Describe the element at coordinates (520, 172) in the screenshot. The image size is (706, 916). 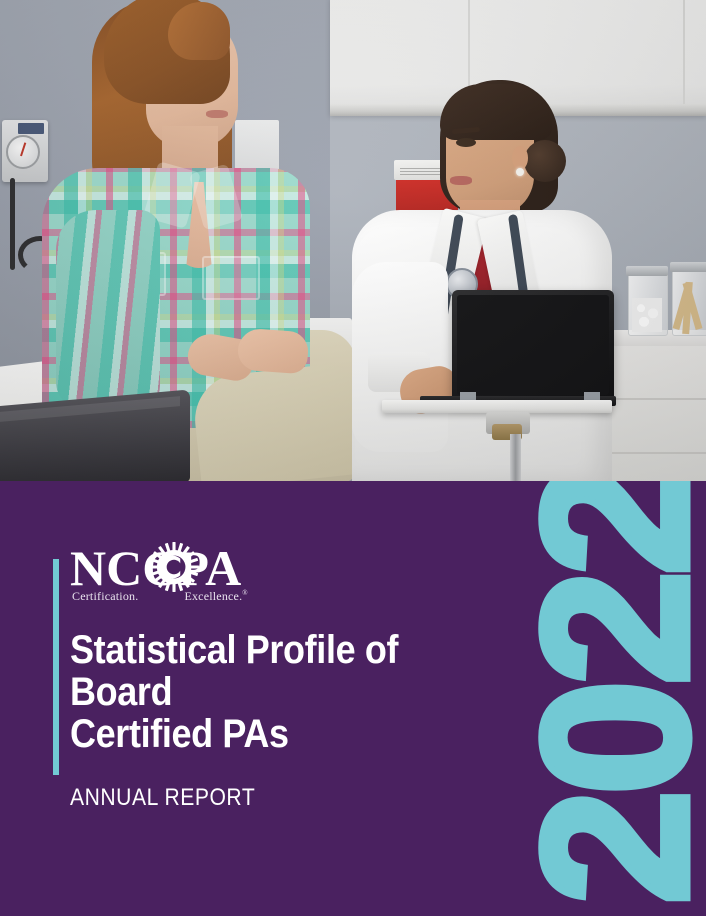
I see `pa-earring` at that location.